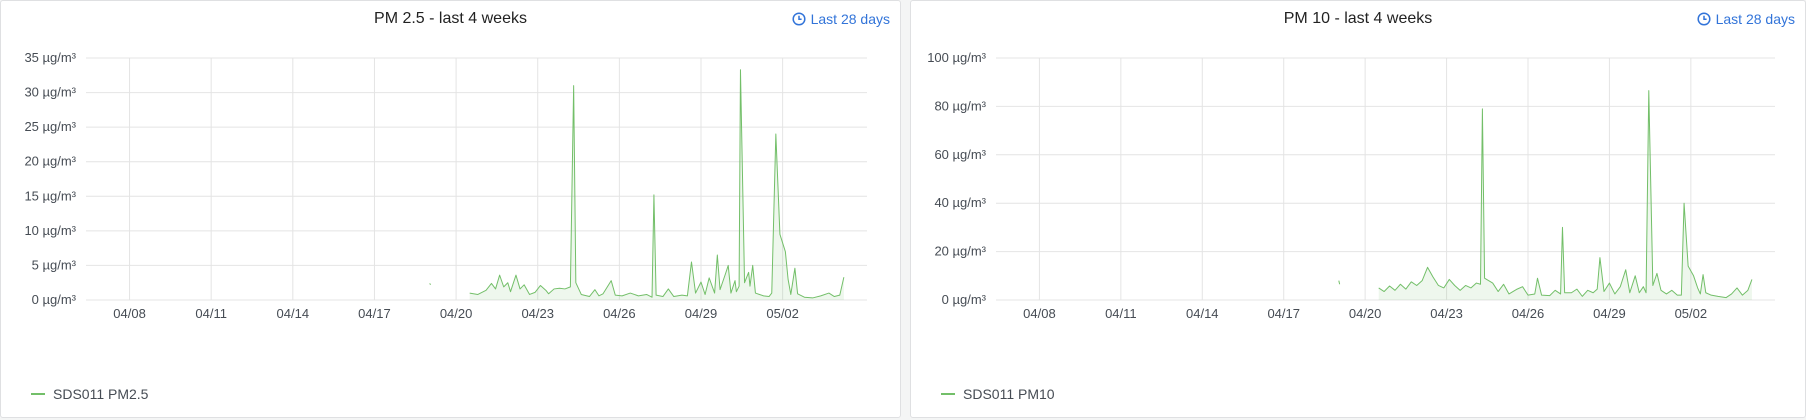  I want to click on y-tick-label: 5 µg/m³, so click(54, 264).